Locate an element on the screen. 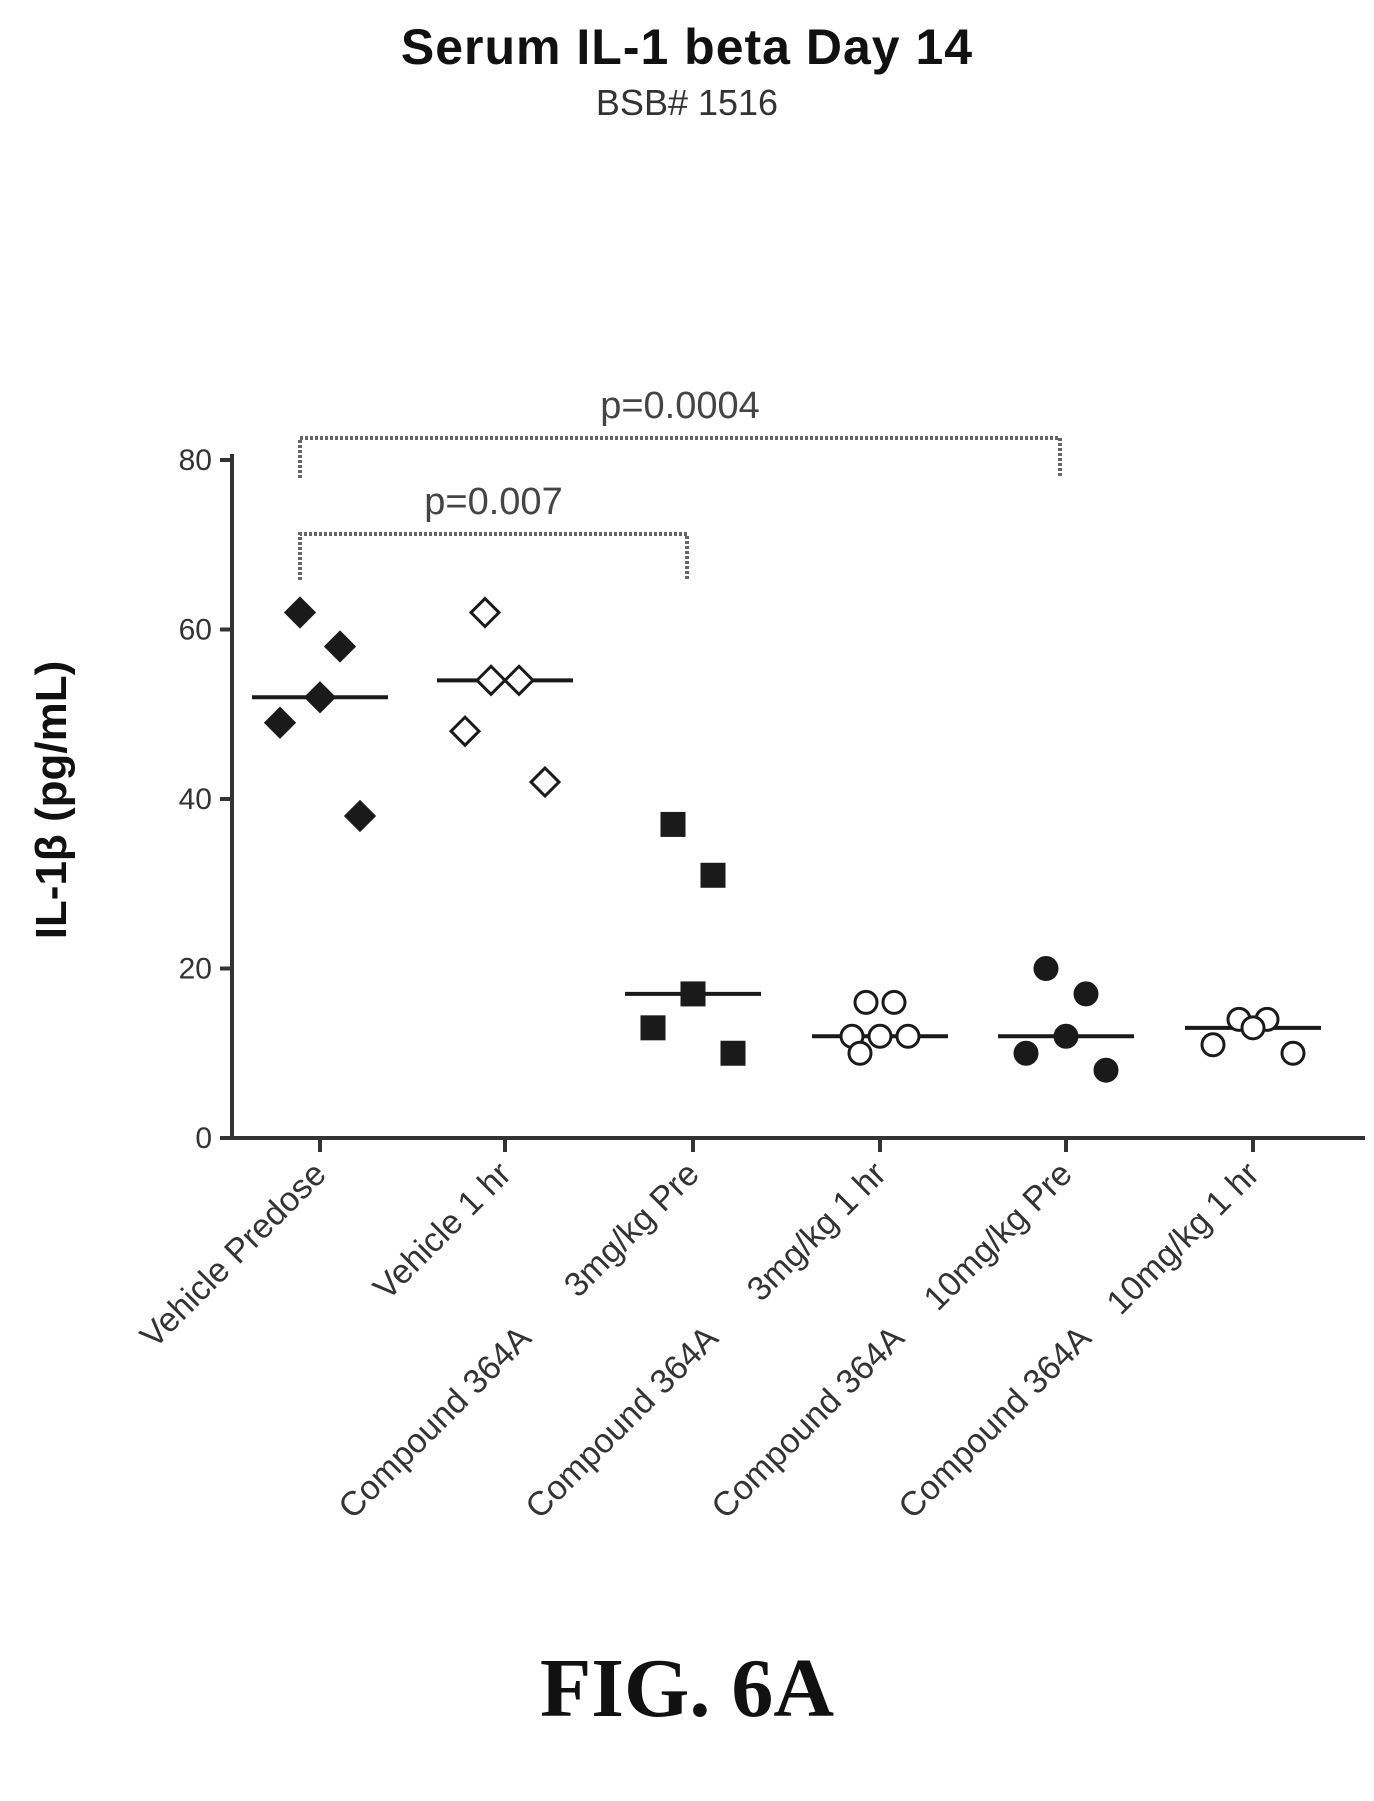  p-value-label: p=0.0004 is located at coordinates (680, 406).